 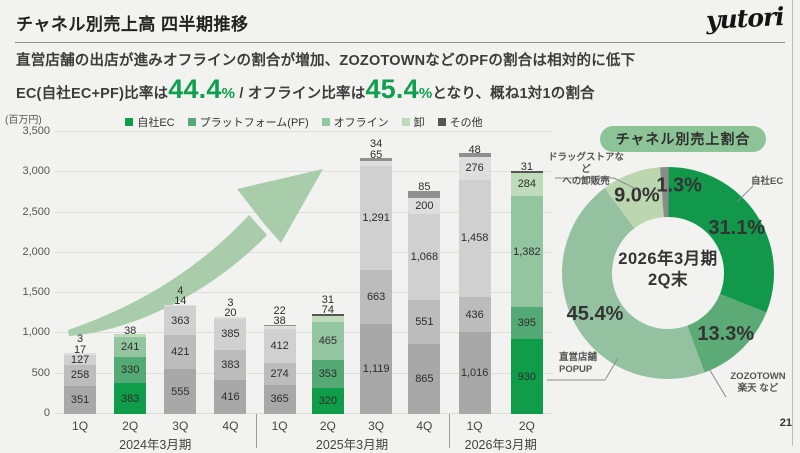 What do you see at coordinates (230, 334) in the screenshot?
I see `bar-segment: 385` at bounding box center [230, 334].